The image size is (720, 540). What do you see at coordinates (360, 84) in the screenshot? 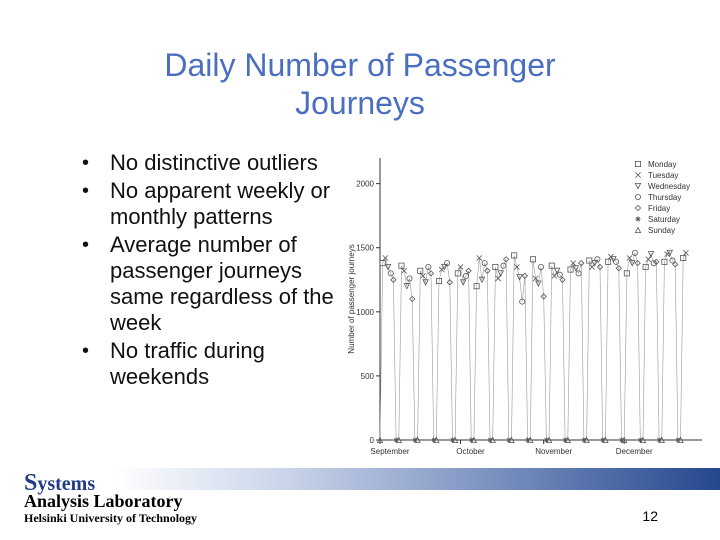
I see `slide-title: Daily Number of Passenger Journeys` at bounding box center [360, 84].